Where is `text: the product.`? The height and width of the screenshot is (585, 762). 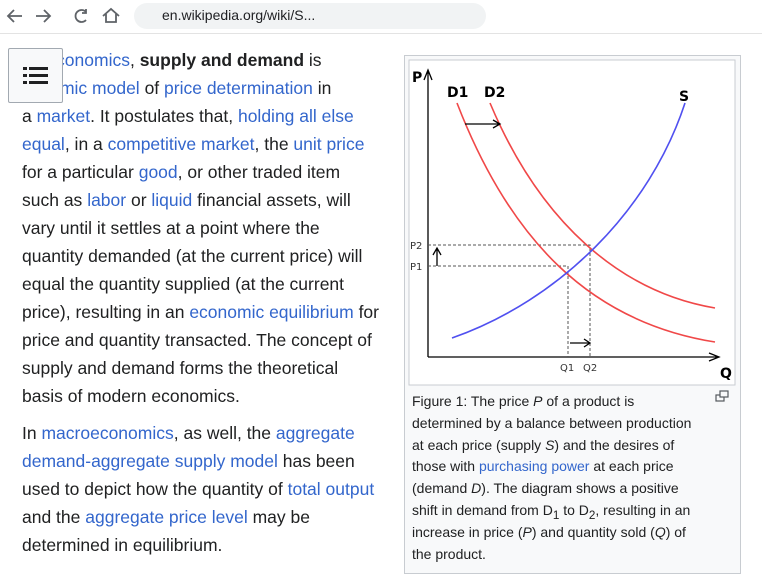 text: the product. is located at coordinates (449, 553).